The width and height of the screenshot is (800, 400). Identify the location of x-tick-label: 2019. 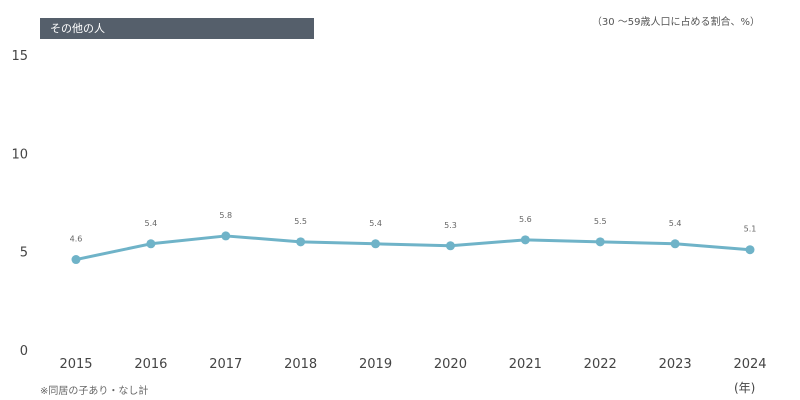
(375, 364).